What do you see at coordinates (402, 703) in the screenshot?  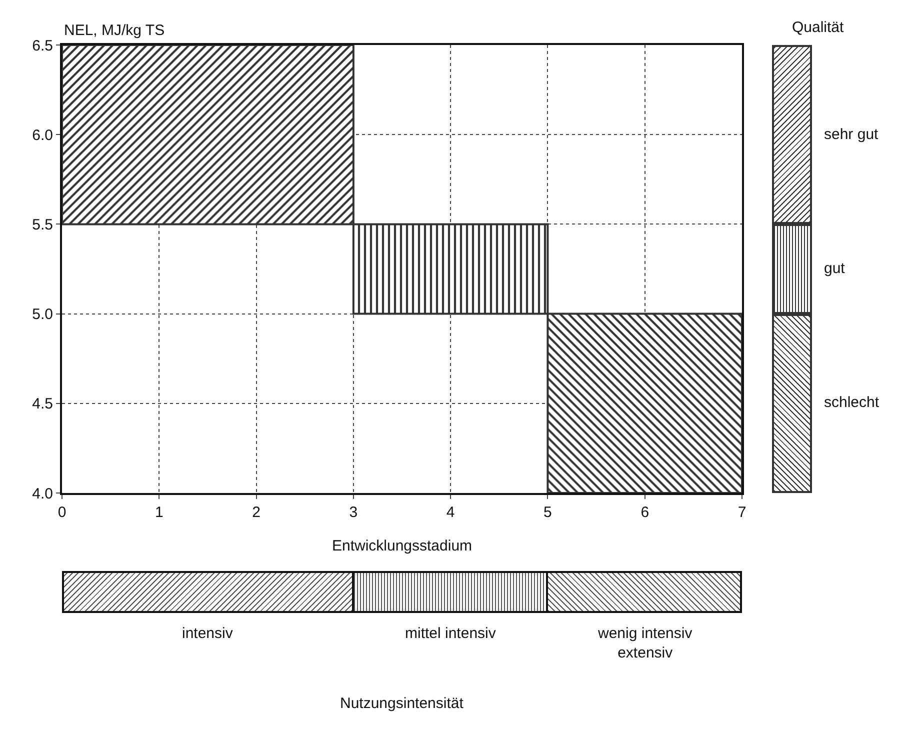 I see `text: Nutzungsintensität` at bounding box center [402, 703].